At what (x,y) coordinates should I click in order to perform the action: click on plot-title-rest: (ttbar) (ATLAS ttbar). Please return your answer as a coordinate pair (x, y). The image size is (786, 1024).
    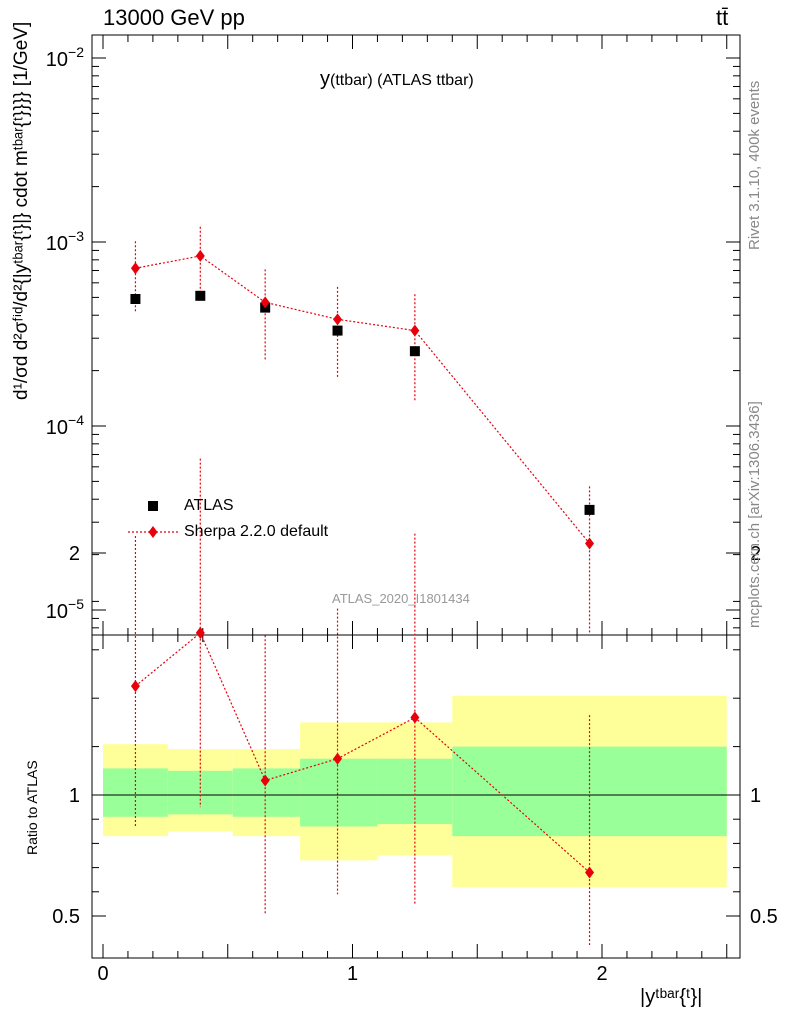
    Looking at the image, I should click on (402, 80).